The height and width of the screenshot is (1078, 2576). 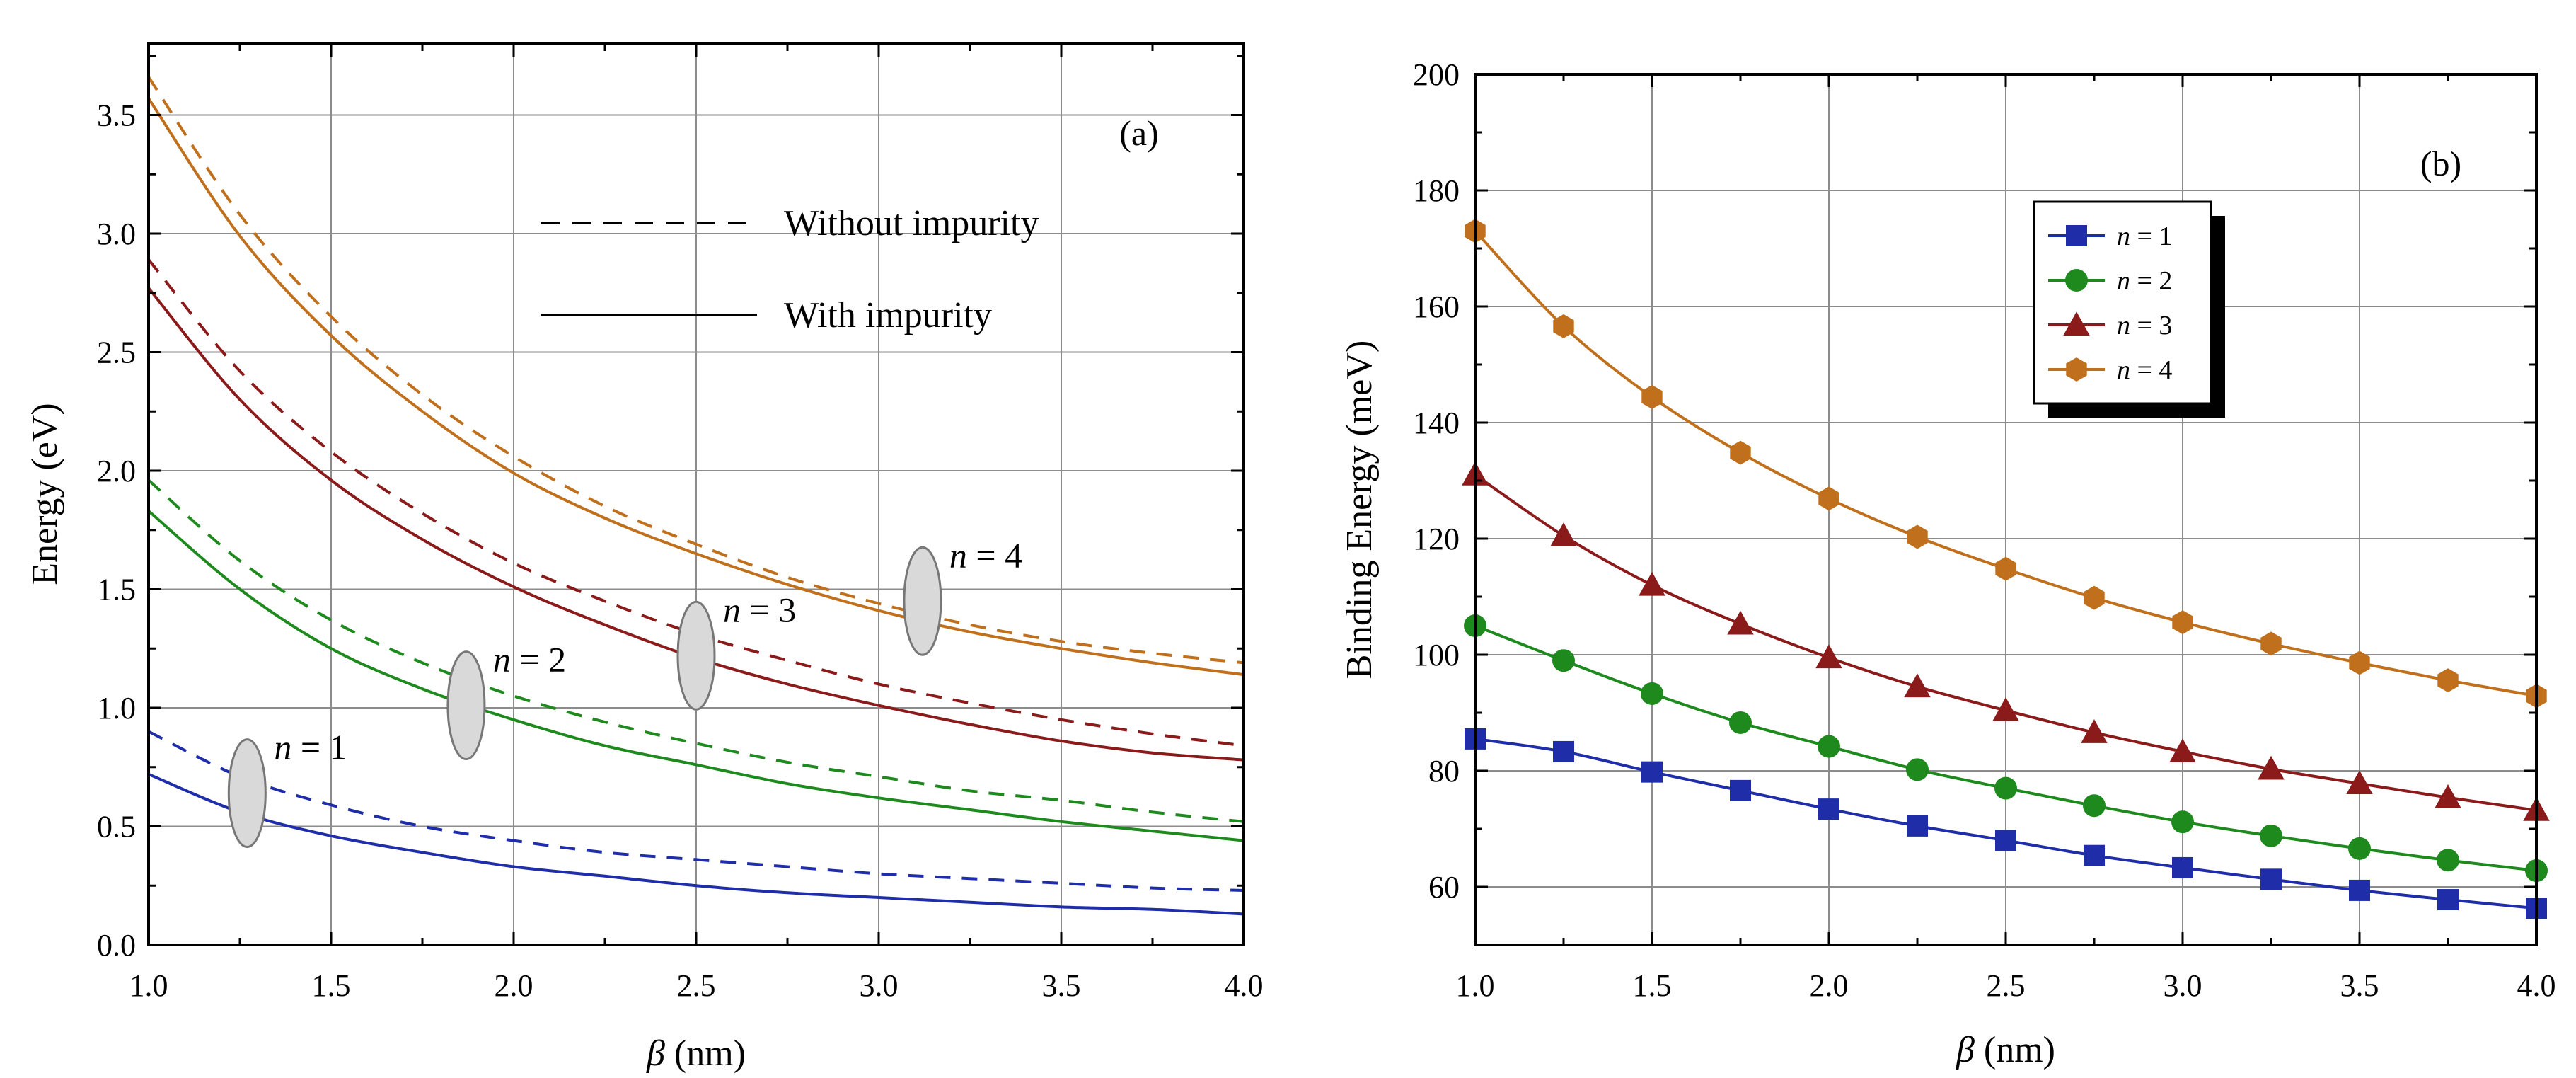 What do you see at coordinates (1244, 985) in the screenshot?
I see `panel-a-x-tick-label: 4.0` at bounding box center [1244, 985].